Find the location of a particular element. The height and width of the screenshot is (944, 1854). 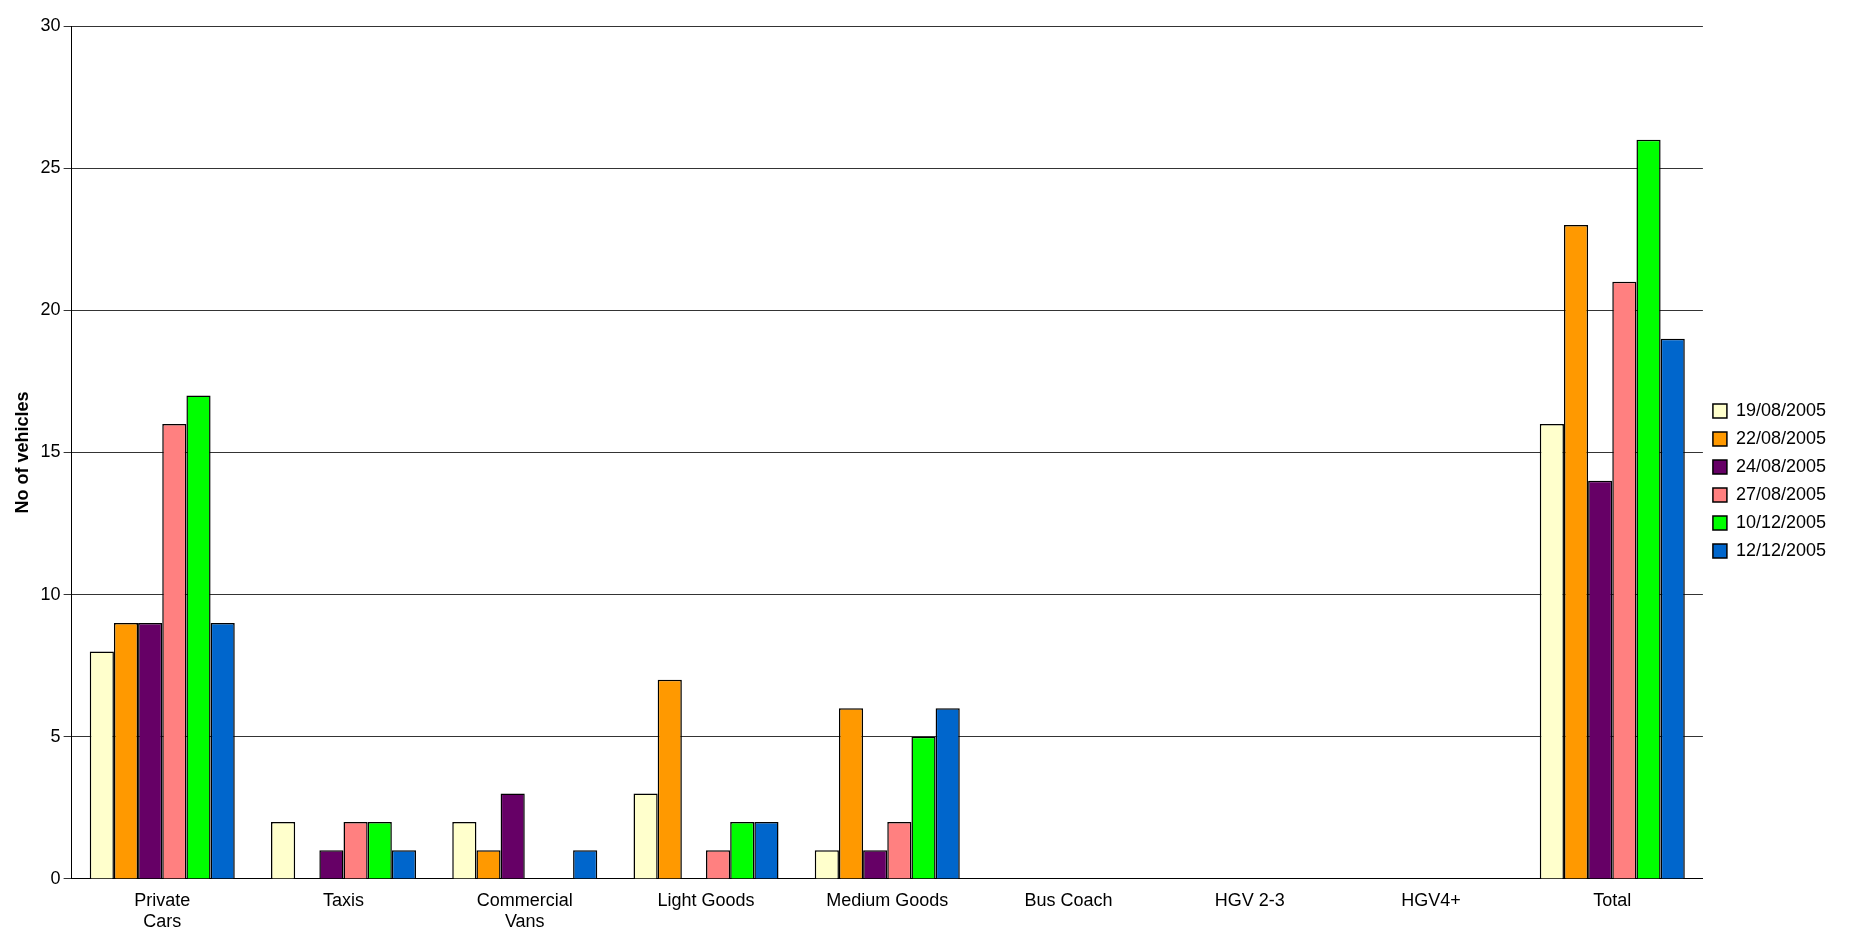

x-tick-label: Total is located at coordinates (1612, 899).